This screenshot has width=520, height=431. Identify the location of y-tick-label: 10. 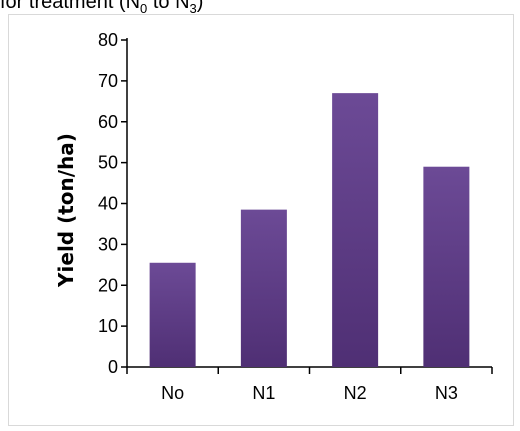
(108, 326).